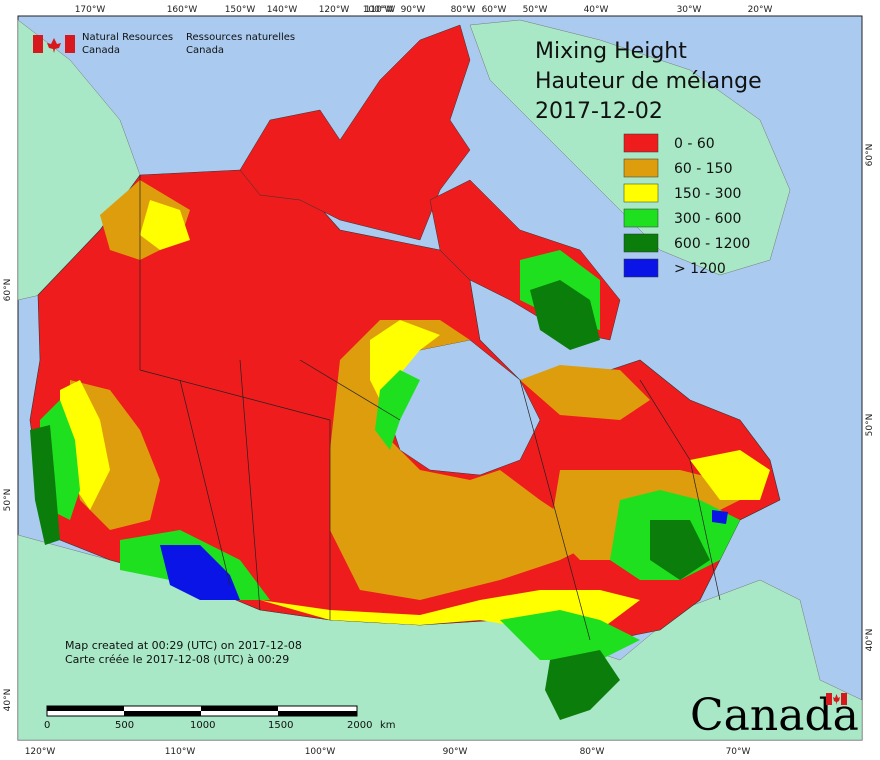 This screenshot has height=760, width=880. I want to click on wordmark-flag-left, so click(829, 699).